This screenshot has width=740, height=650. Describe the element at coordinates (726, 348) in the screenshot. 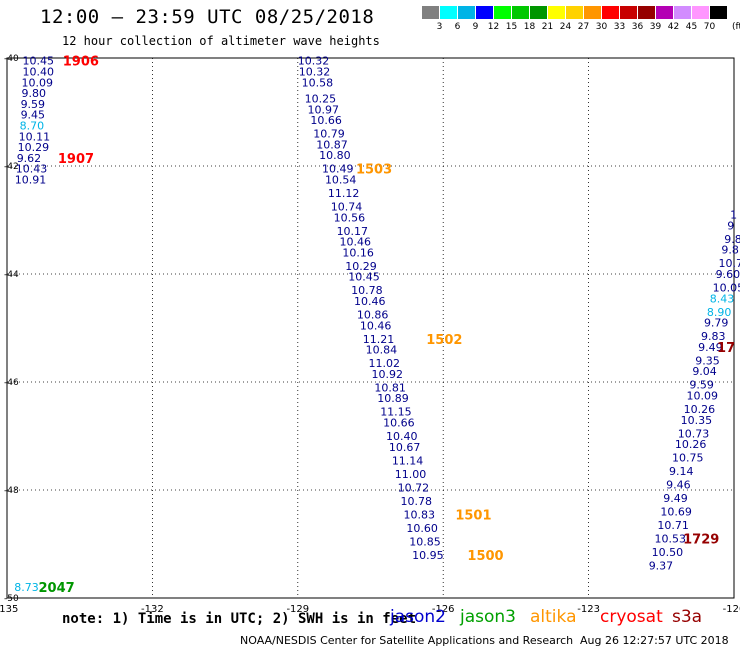

I see `pass-time-label: 17` at that location.